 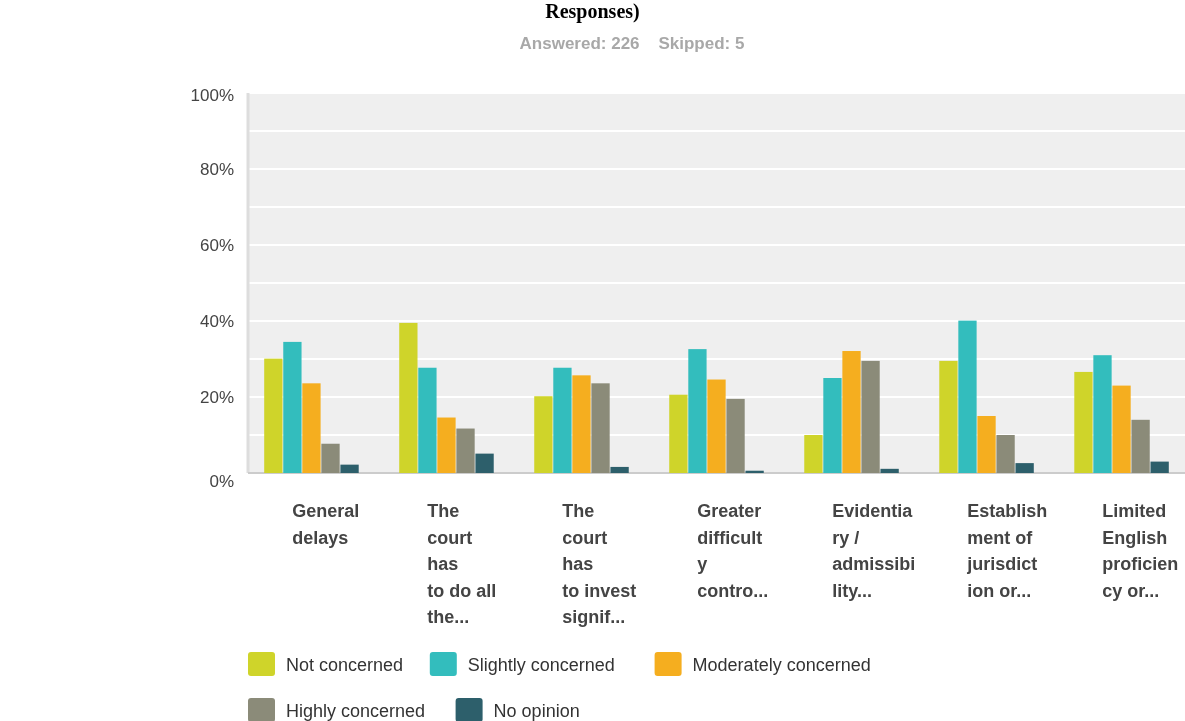 I want to click on chart-subtitle: Answered: 226 Skipped: 5, so click(x=632, y=43).